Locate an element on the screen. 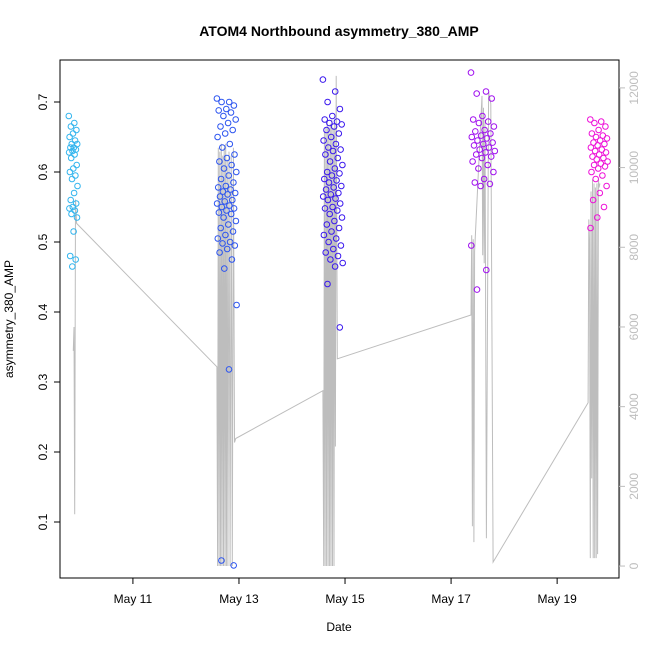 The height and width of the screenshot is (650, 650). chart-title: ATOM4 Northbound asymmetry_380_AMP is located at coordinates (339, 31).